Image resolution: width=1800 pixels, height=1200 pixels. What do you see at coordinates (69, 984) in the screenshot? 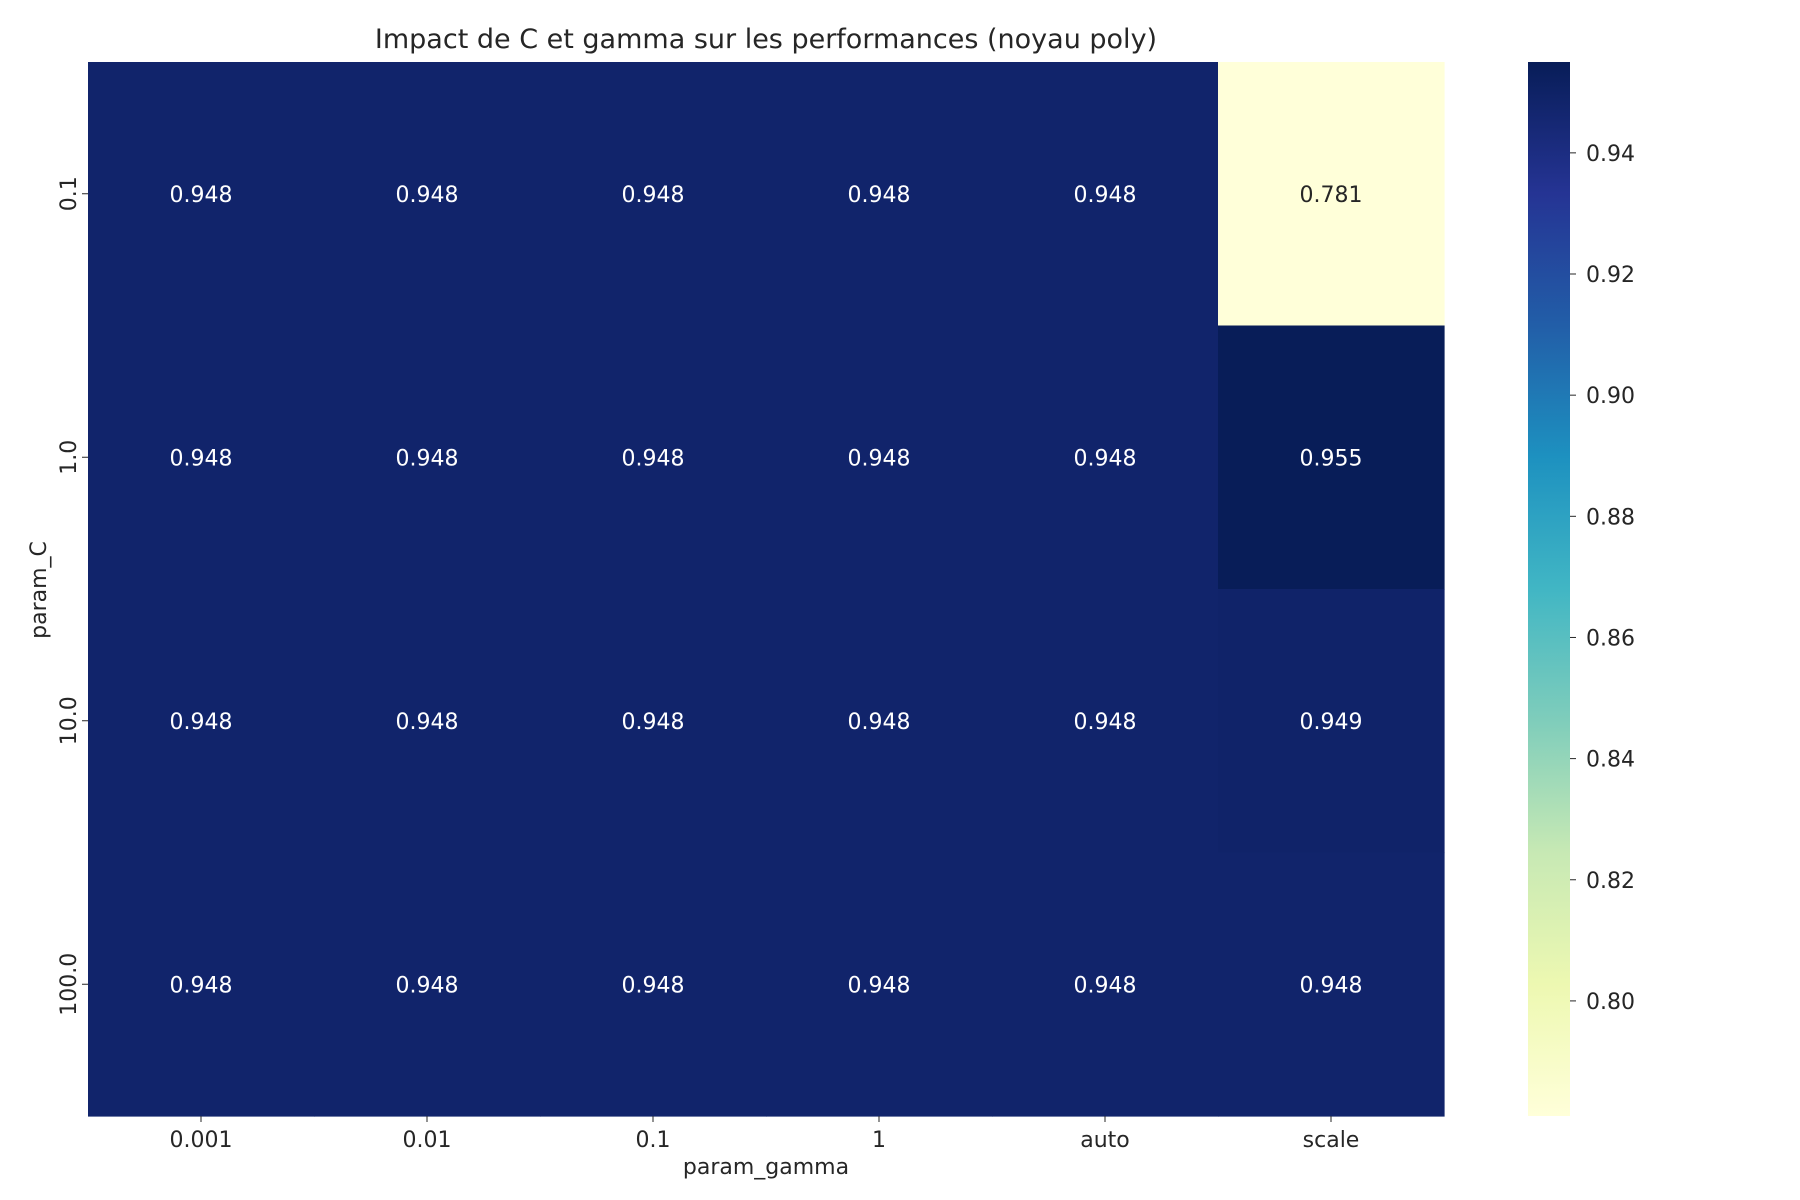
I see `y-tick-label: 100.0` at bounding box center [69, 984].